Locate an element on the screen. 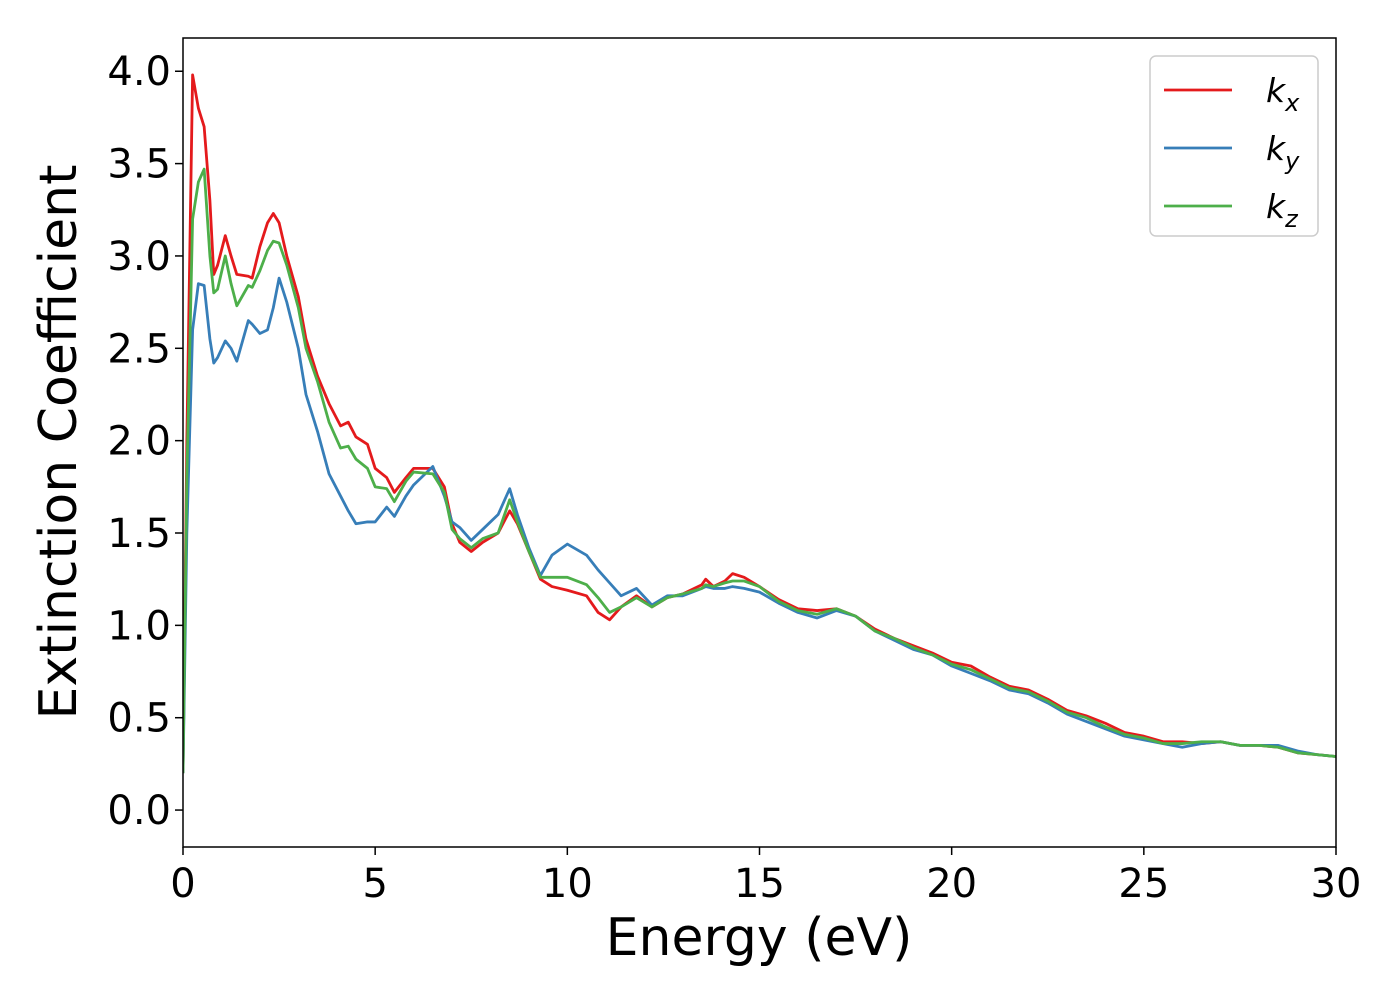 The height and width of the screenshot is (1000, 1400). y-axis-label: Extinction Coefficient is located at coordinates (59, 442).